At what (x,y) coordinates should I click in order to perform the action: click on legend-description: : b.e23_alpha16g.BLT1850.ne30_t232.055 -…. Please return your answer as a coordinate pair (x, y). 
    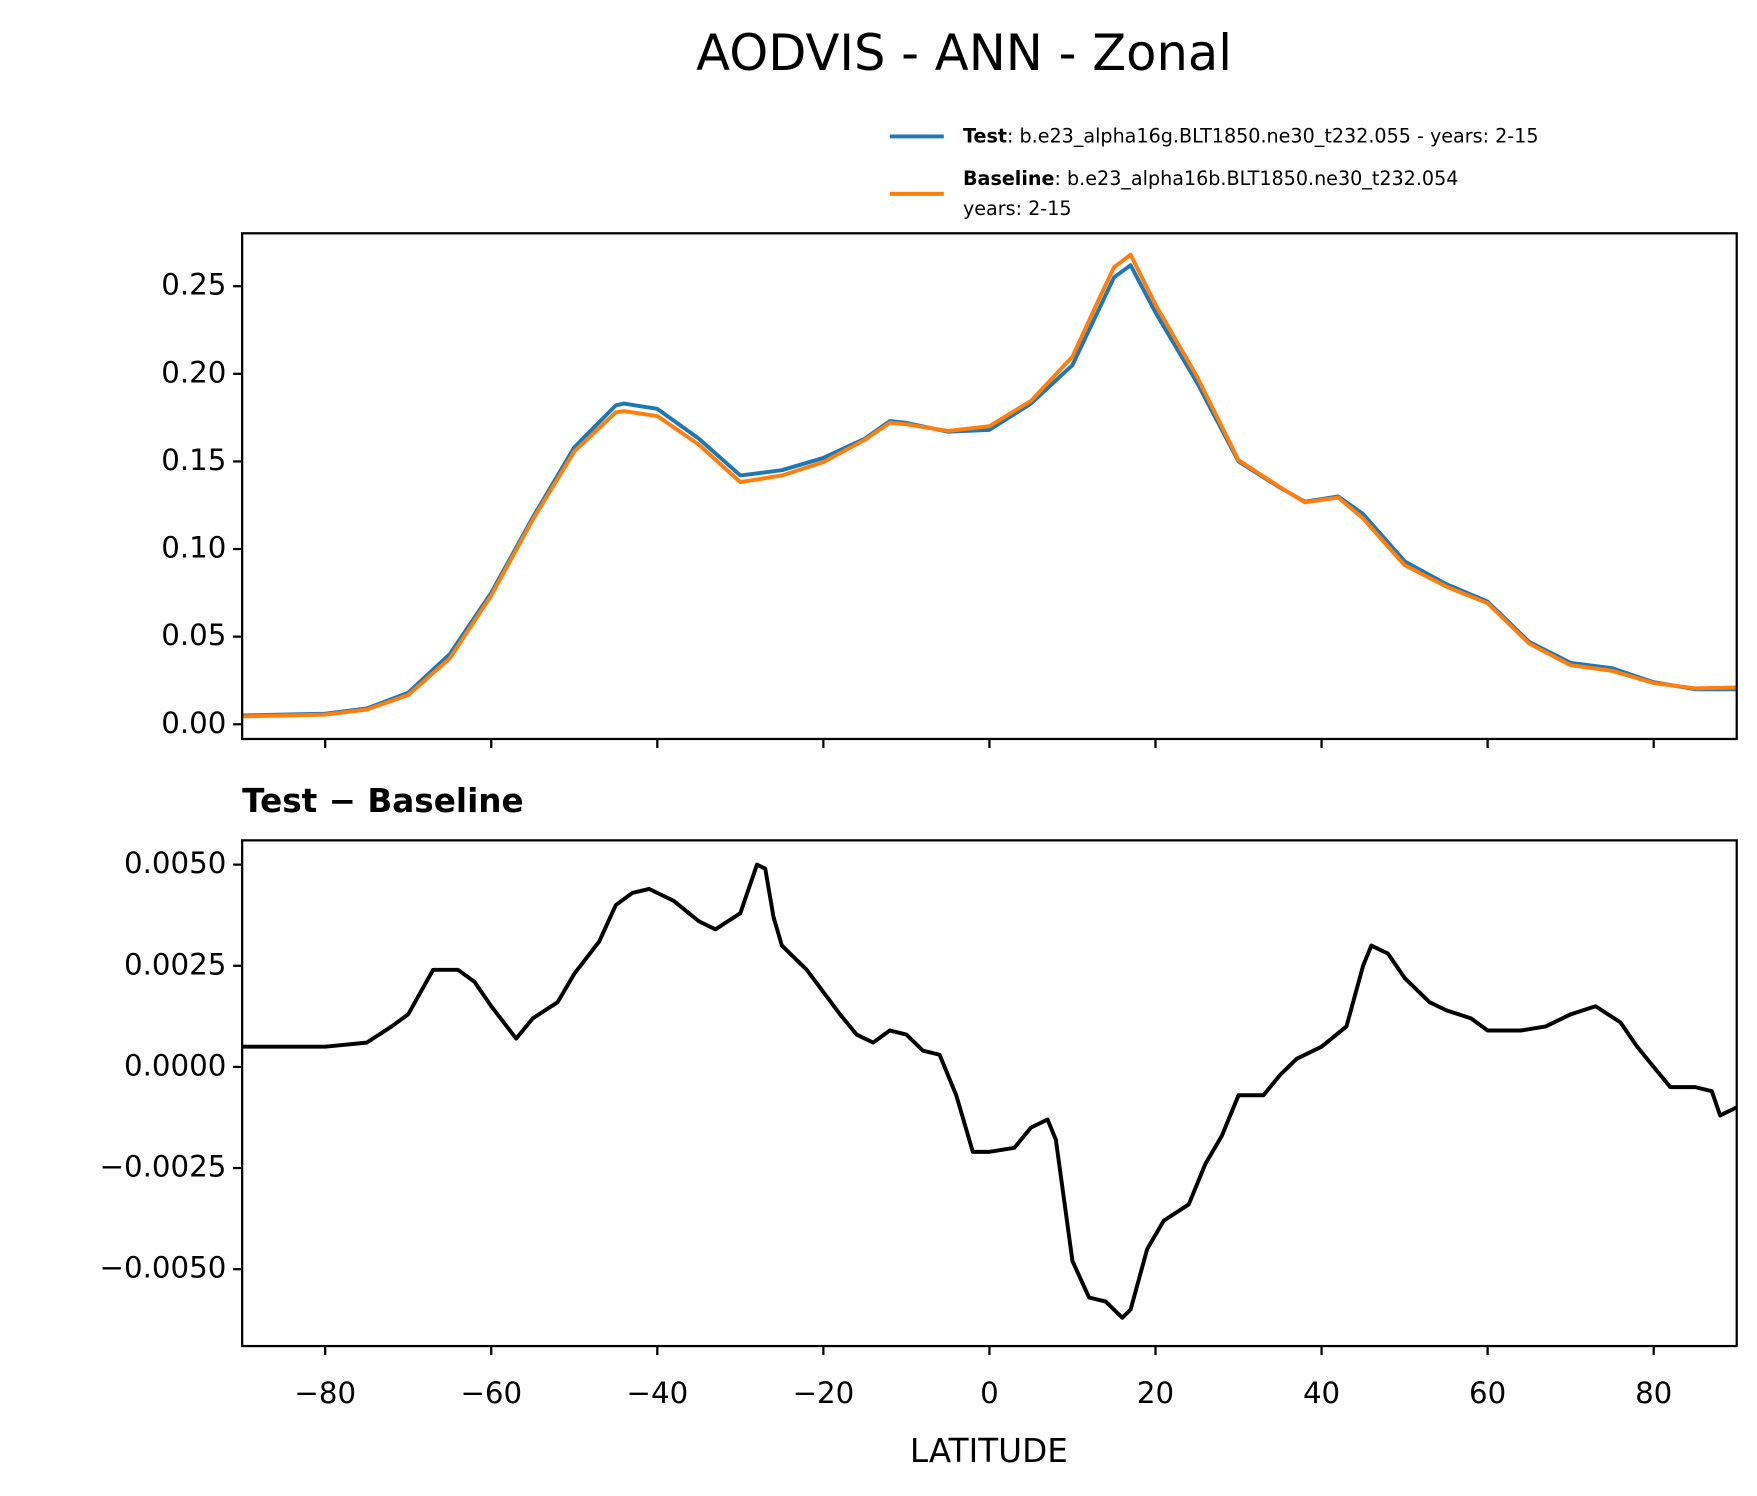
    Looking at the image, I should click on (1273, 135).